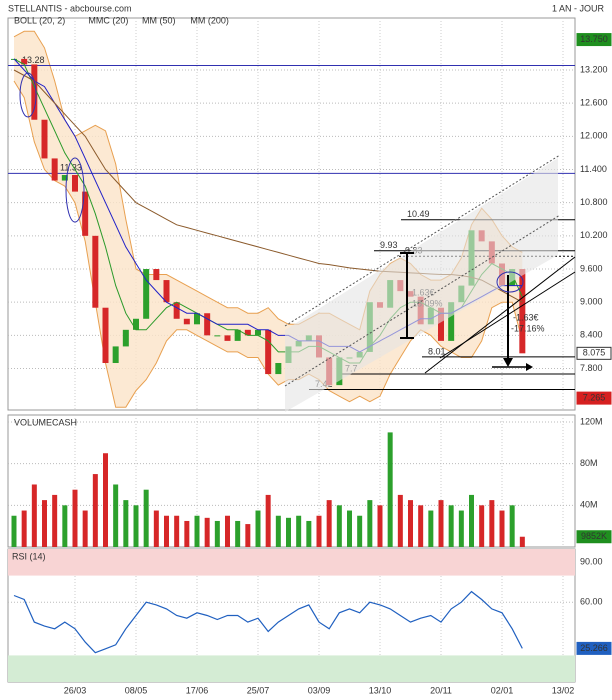  I want to click on value-box-label: 7.265, so click(594, 397).